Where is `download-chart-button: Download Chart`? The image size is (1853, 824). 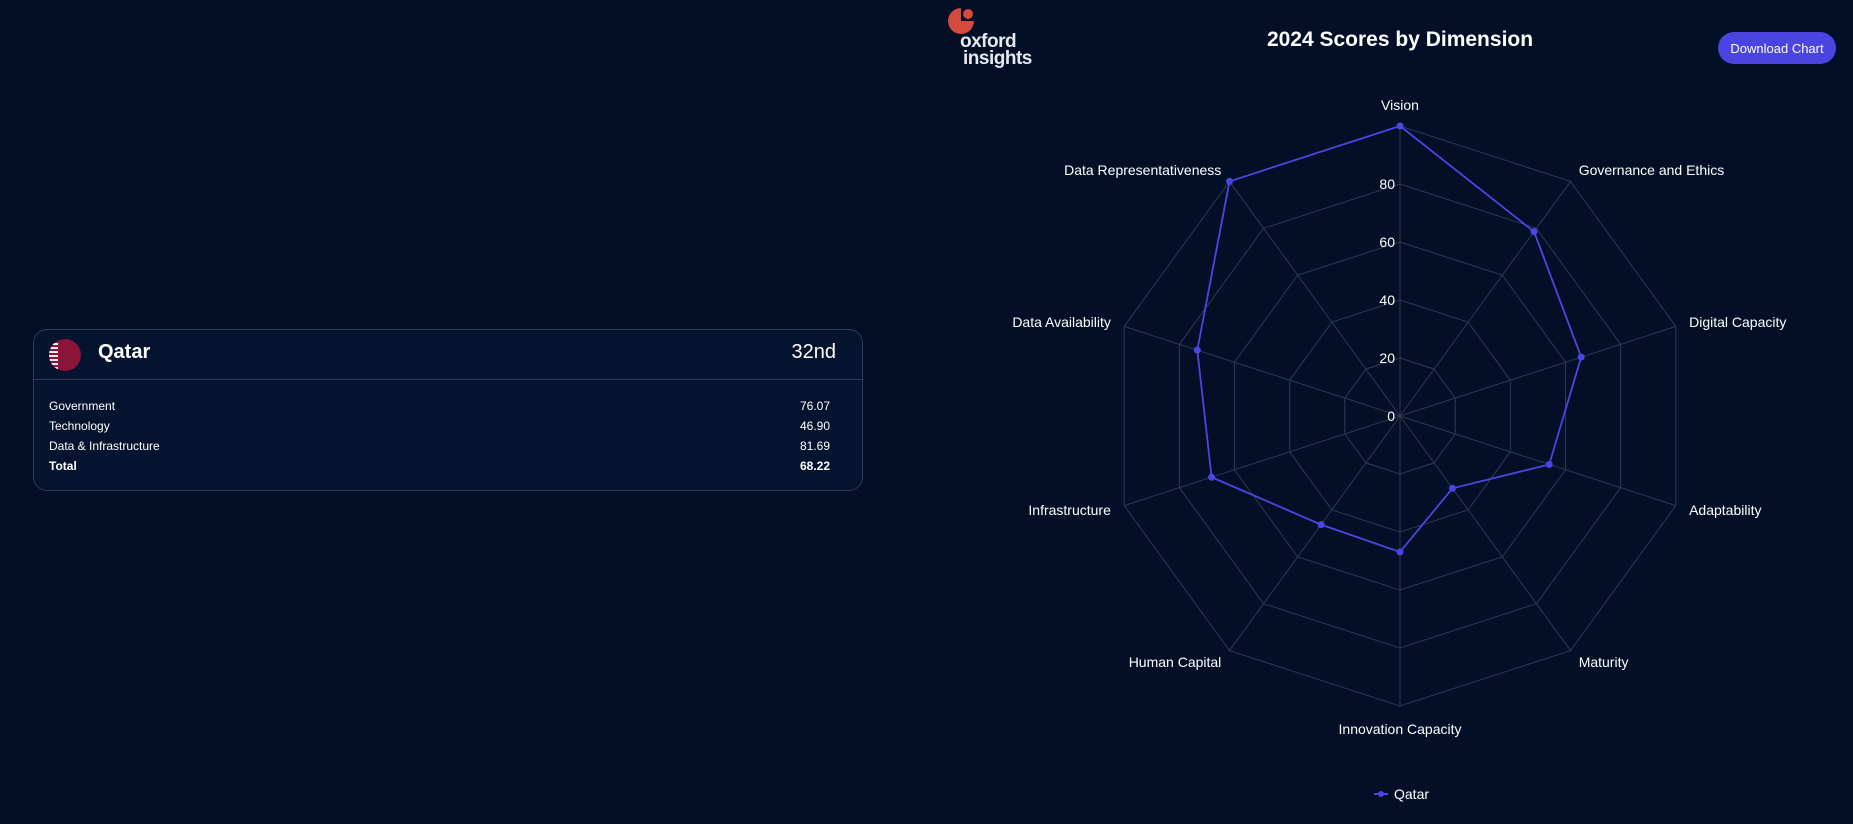
download-chart-button: Download Chart is located at coordinates (1777, 48).